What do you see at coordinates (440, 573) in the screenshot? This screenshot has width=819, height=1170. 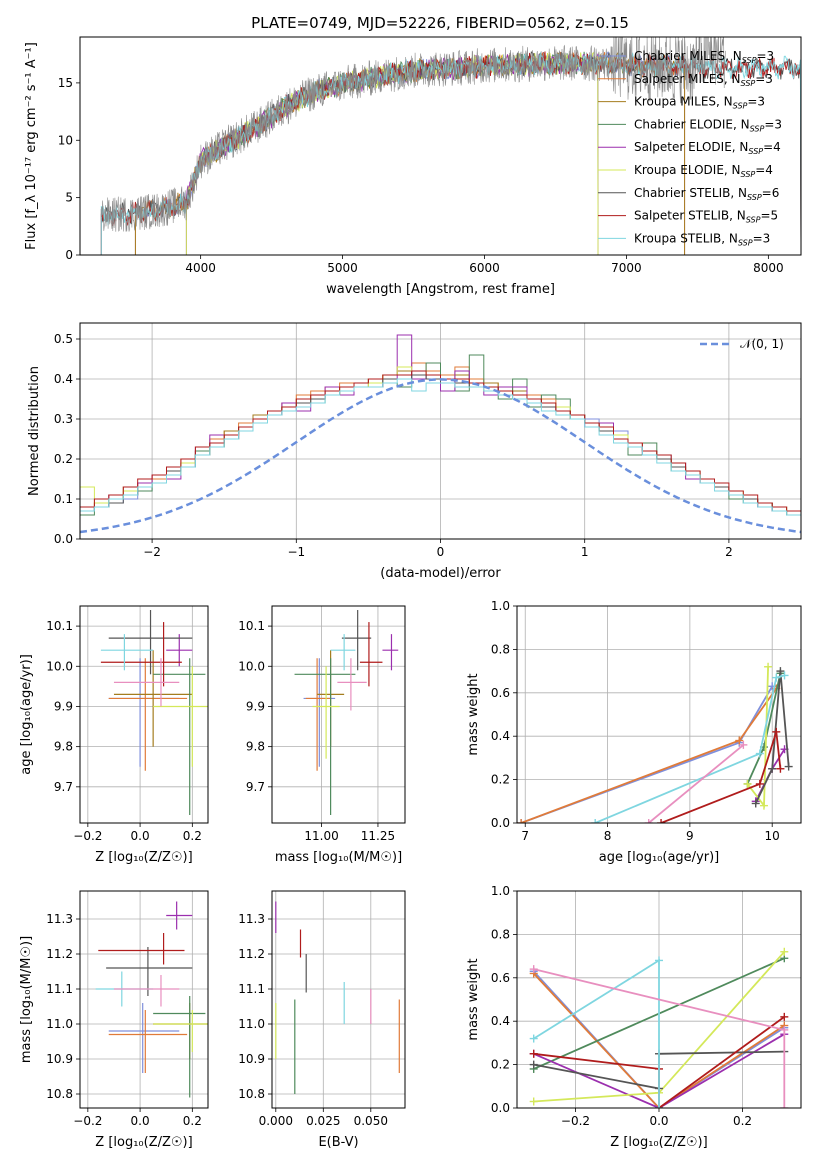 I see `x-axis-label: (data-model)/error` at bounding box center [440, 573].